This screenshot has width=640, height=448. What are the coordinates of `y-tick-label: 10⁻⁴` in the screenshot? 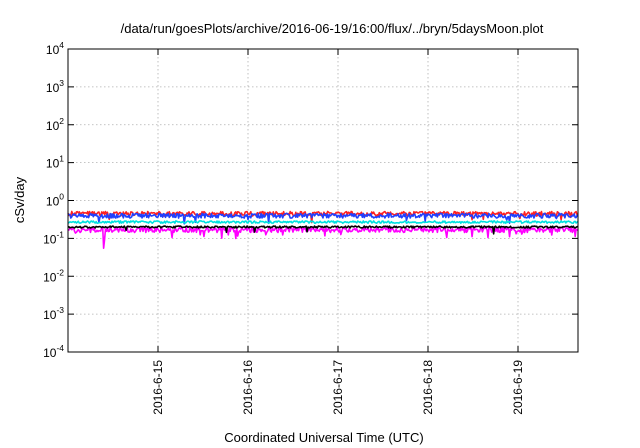 It's located at (53, 351).